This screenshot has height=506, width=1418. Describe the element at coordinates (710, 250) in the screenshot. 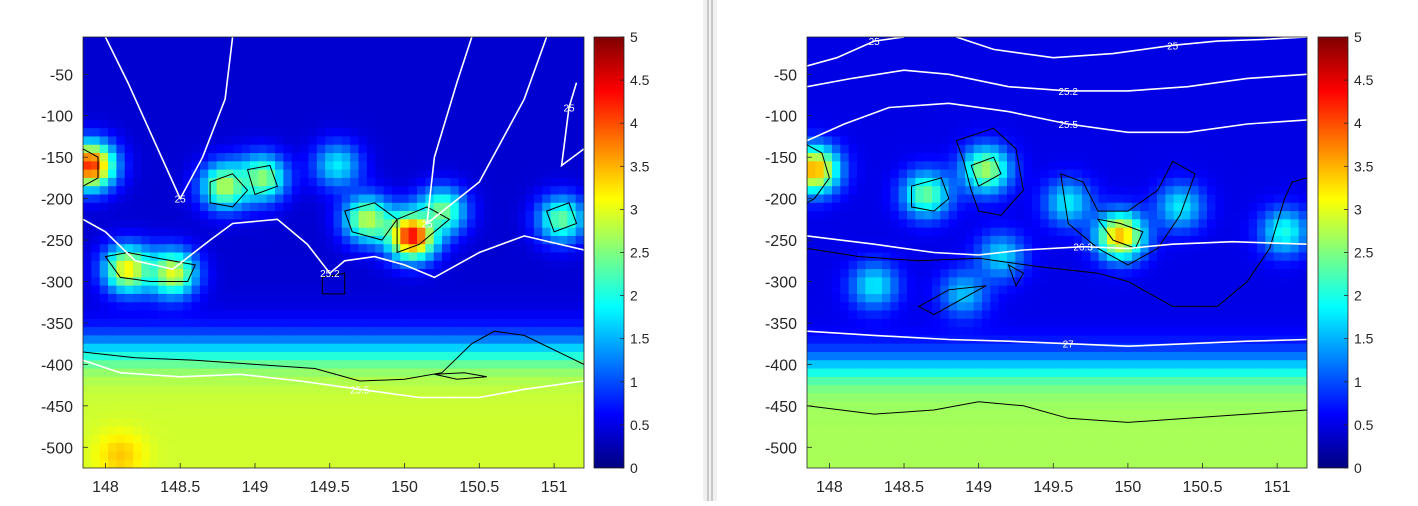

I see `window-divider` at that location.